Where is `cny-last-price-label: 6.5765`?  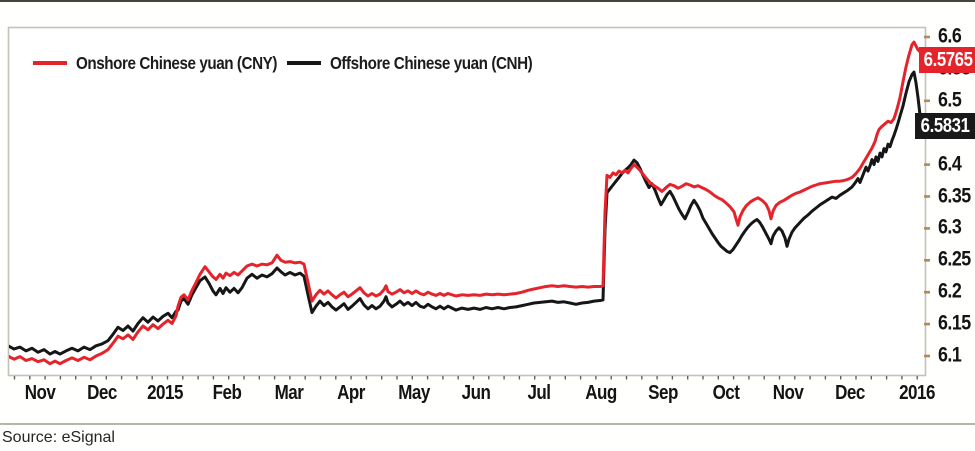 cny-last-price-label: 6.5765 is located at coordinates (947, 60).